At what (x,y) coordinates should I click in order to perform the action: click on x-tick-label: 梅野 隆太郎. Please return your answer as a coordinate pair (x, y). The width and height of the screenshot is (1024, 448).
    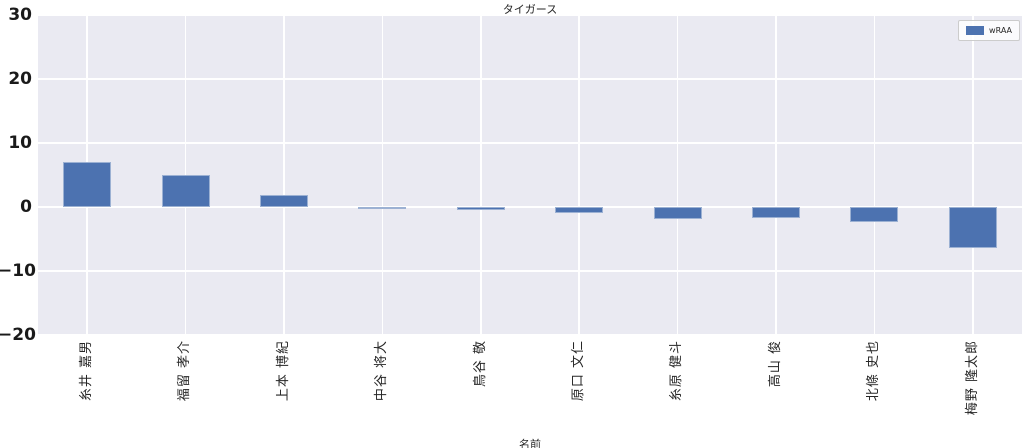
    Looking at the image, I should click on (972, 378).